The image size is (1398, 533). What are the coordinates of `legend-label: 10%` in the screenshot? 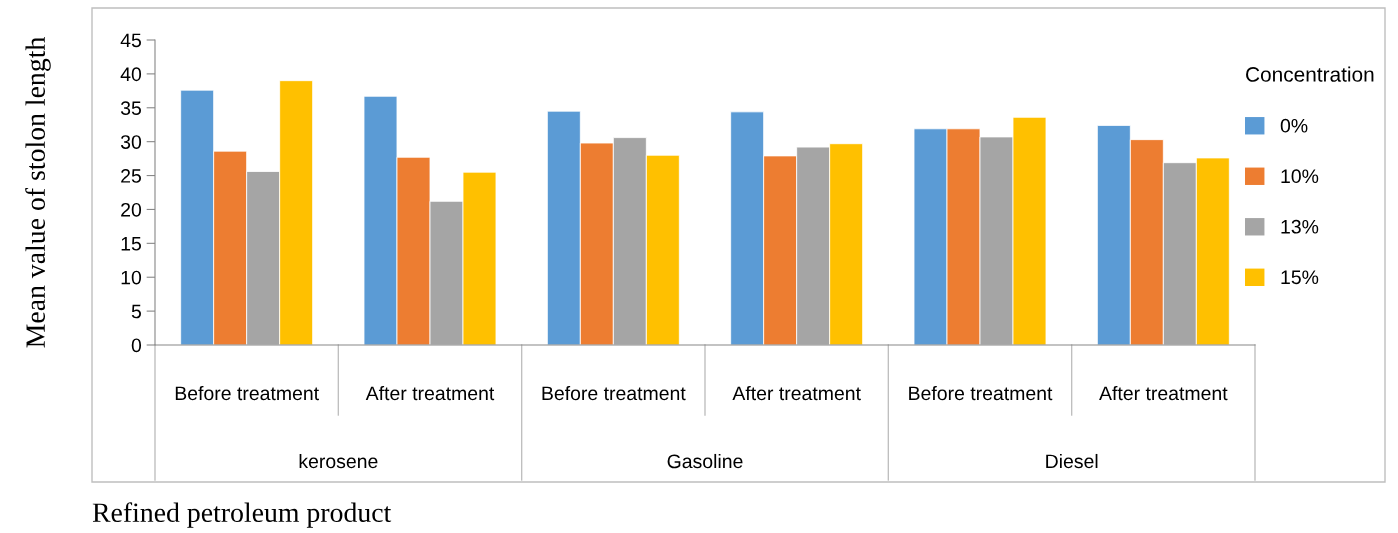 It's located at (1300, 176).